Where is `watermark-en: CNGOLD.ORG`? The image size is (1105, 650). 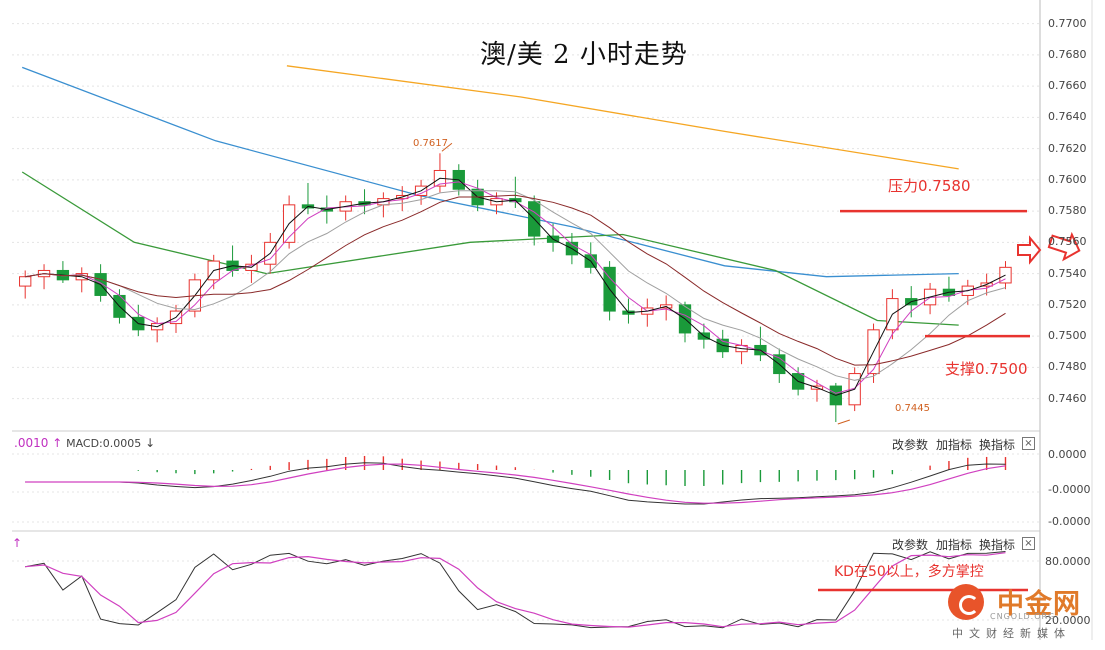
watermark-en: CNGOLD.ORG is located at coordinates (1023, 616).